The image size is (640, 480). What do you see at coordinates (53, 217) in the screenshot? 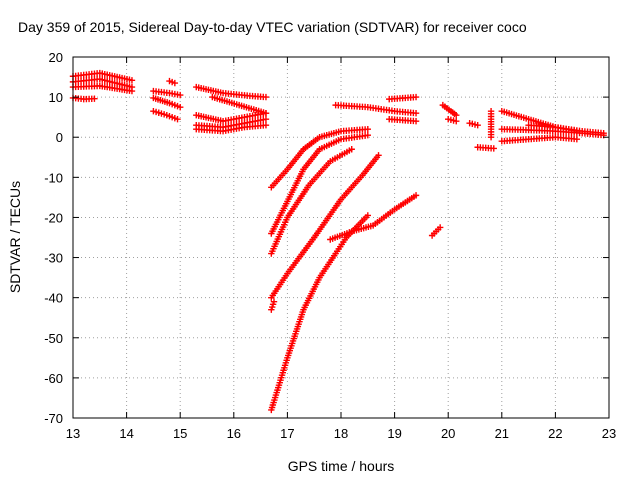
I see `y-tick-label: -20` at bounding box center [53, 217].